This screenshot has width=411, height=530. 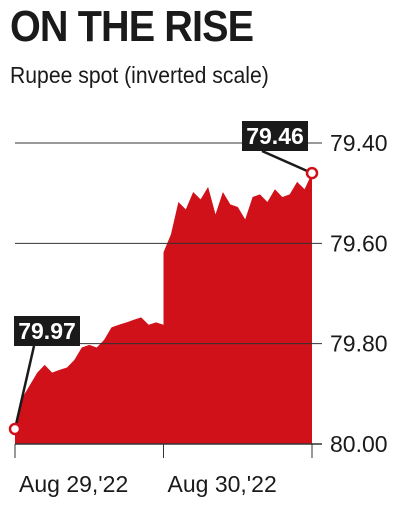 I want to click on callout-label: 79.46, so click(x=275, y=136).